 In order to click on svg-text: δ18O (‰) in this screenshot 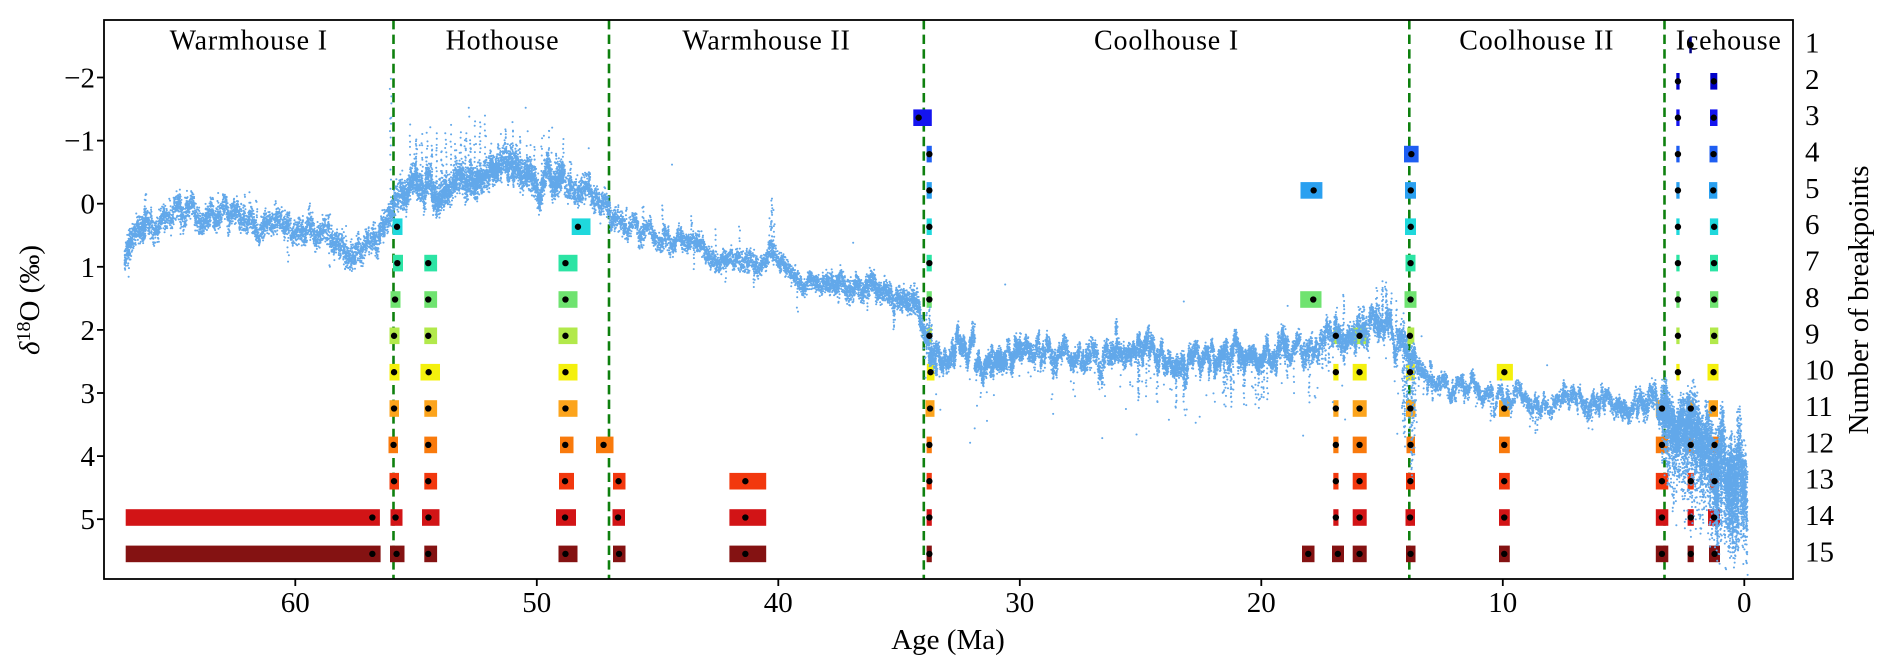, I will do `click(29, 300)`.